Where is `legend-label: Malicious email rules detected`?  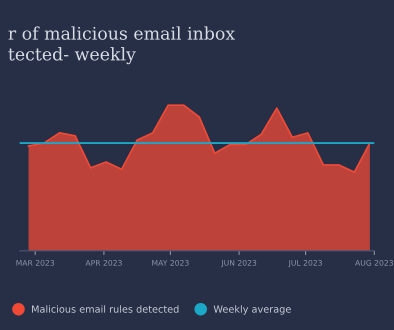
legend-label: Malicious email rules detected is located at coordinates (105, 309).